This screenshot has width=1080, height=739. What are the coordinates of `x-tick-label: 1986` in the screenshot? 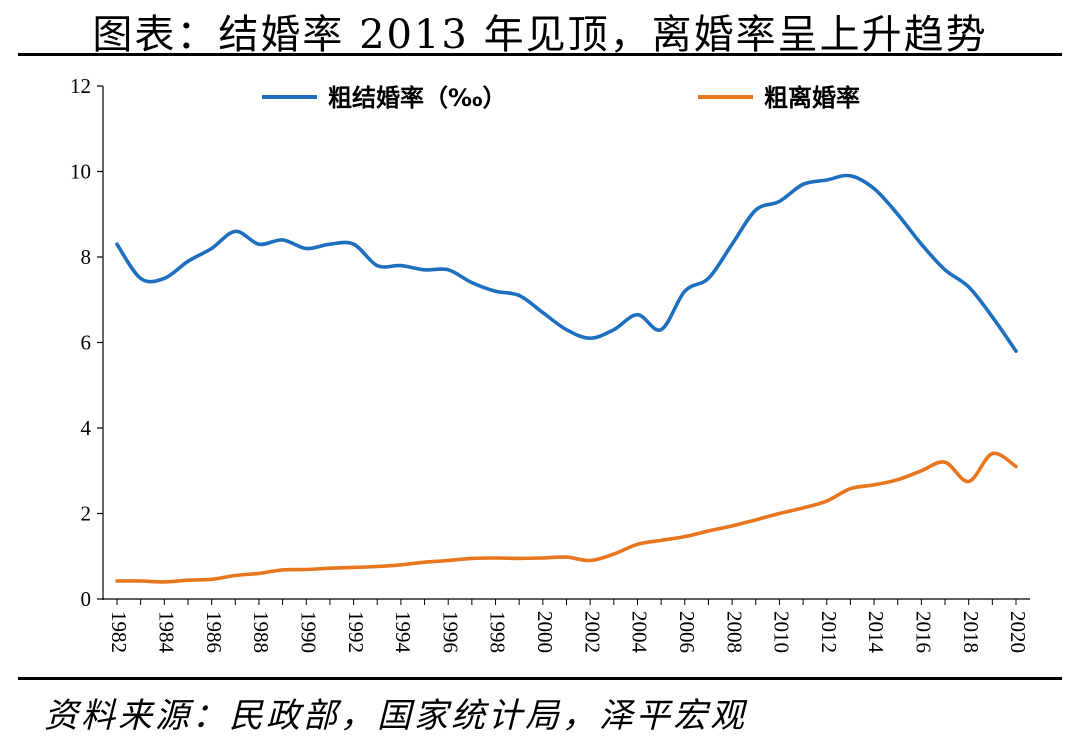 It's located at (214, 632).